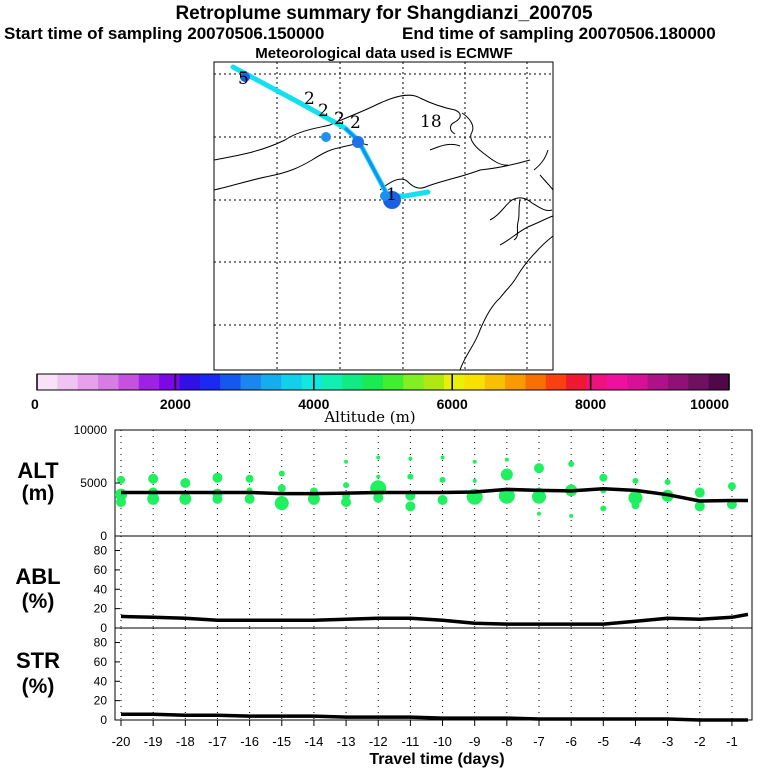 The image size is (768, 768). What do you see at coordinates (410, 741) in the screenshot?
I see `x-tick-label: -11` at bounding box center [410, 741].